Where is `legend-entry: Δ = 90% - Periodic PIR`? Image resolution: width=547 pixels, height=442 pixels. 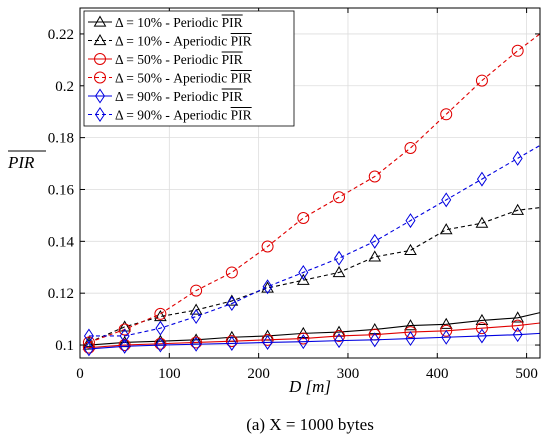 legend-entry: Δ = 90% - Periodic PIR is located at coordinates (165, 96).